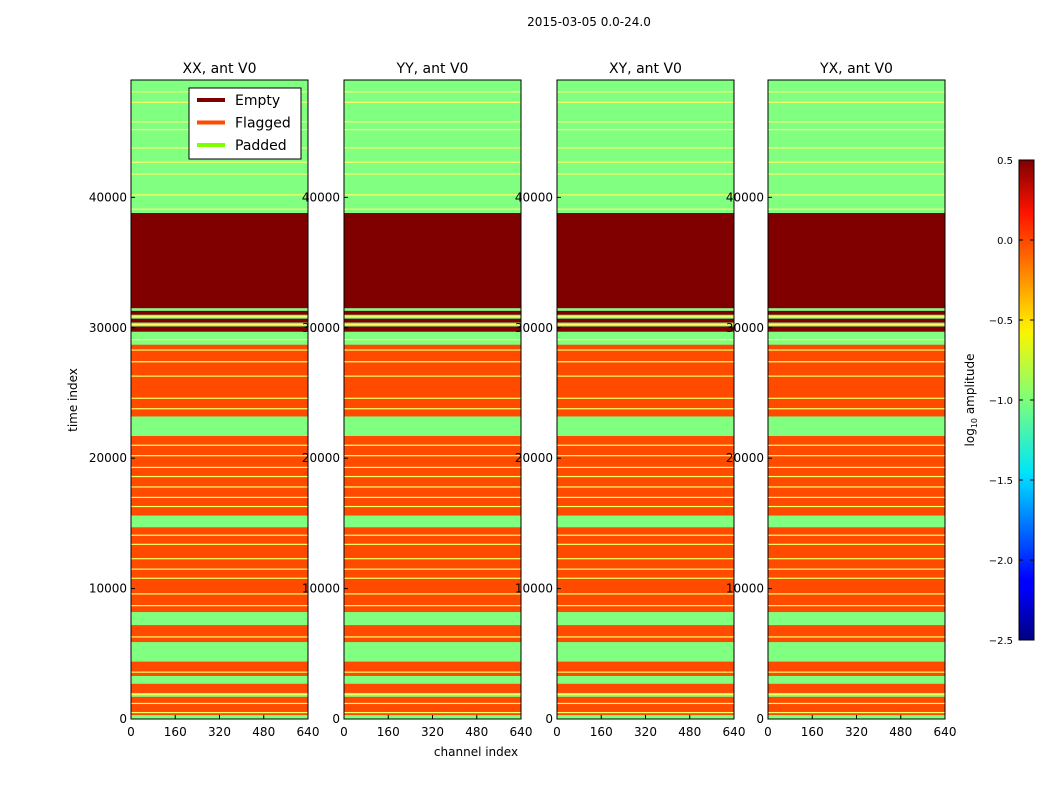 The image size is (1050, 800). What do you see at coordinates (321, 197) in the screenshot?
I see `y-tick-label: 40000` at bounding box center [321, 197].